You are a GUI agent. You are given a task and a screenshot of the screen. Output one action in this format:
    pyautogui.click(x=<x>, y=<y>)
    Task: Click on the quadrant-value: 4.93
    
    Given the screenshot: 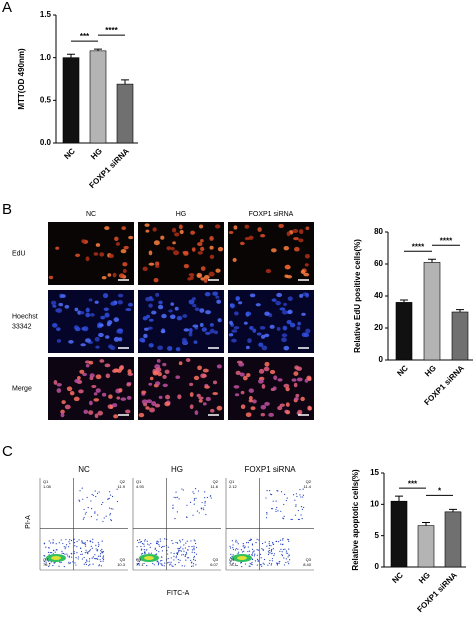 What is the action you would take?
    pyautogui.click(x=140, y=486)
    